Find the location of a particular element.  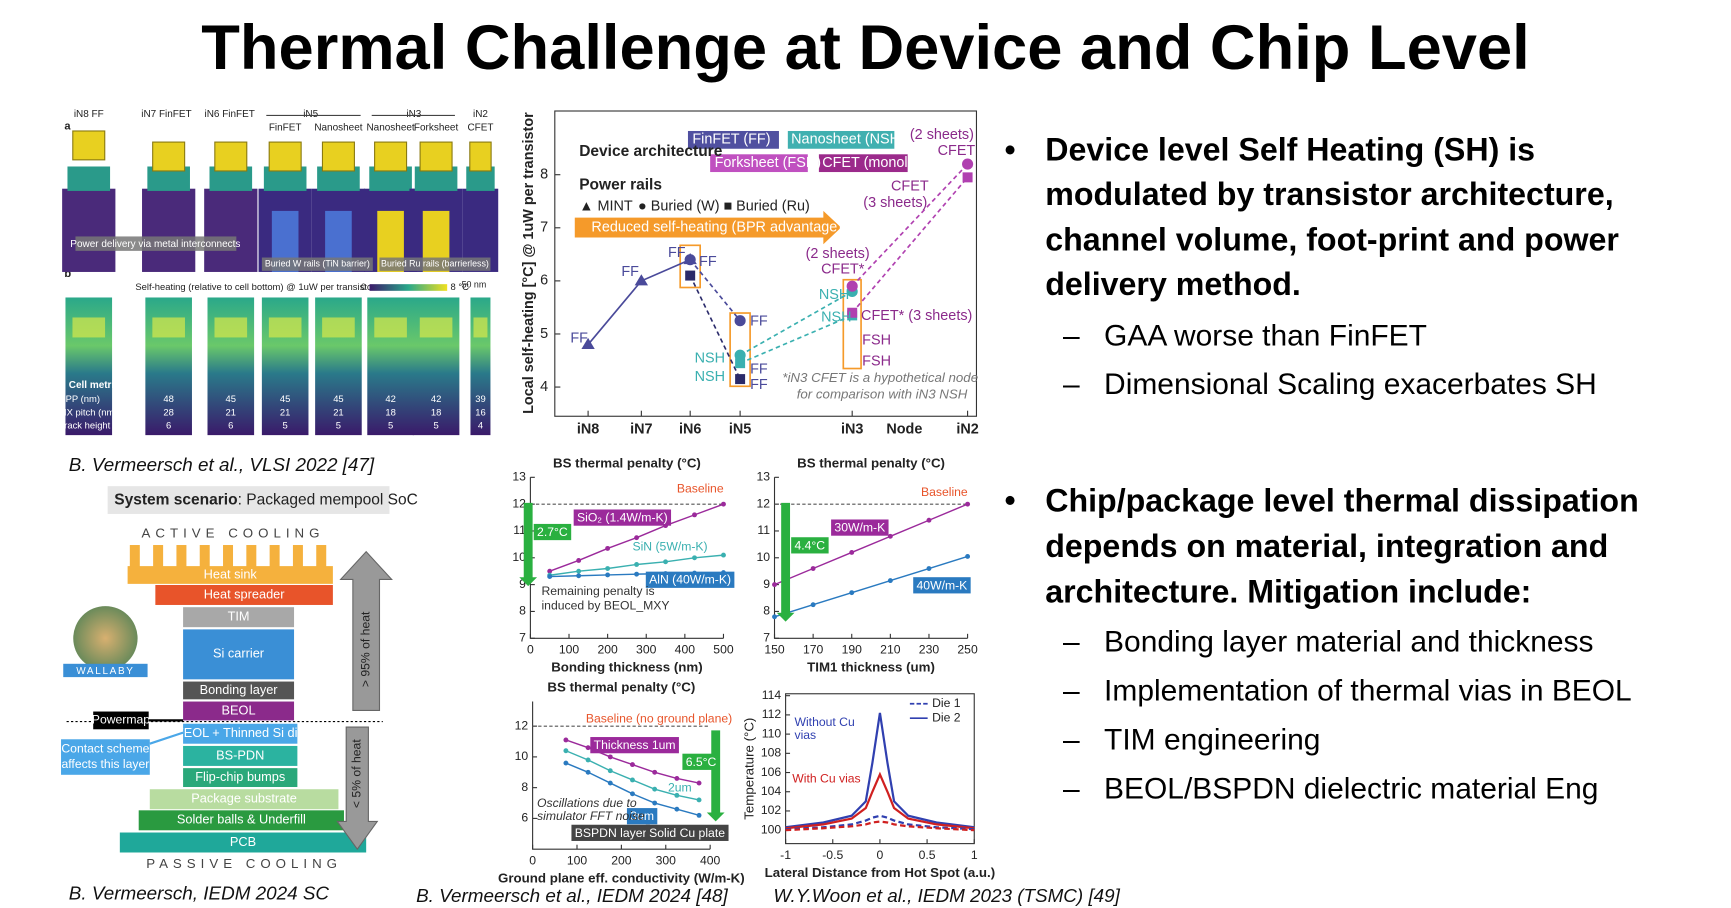

color-scale is located at coordinates (408, 287).